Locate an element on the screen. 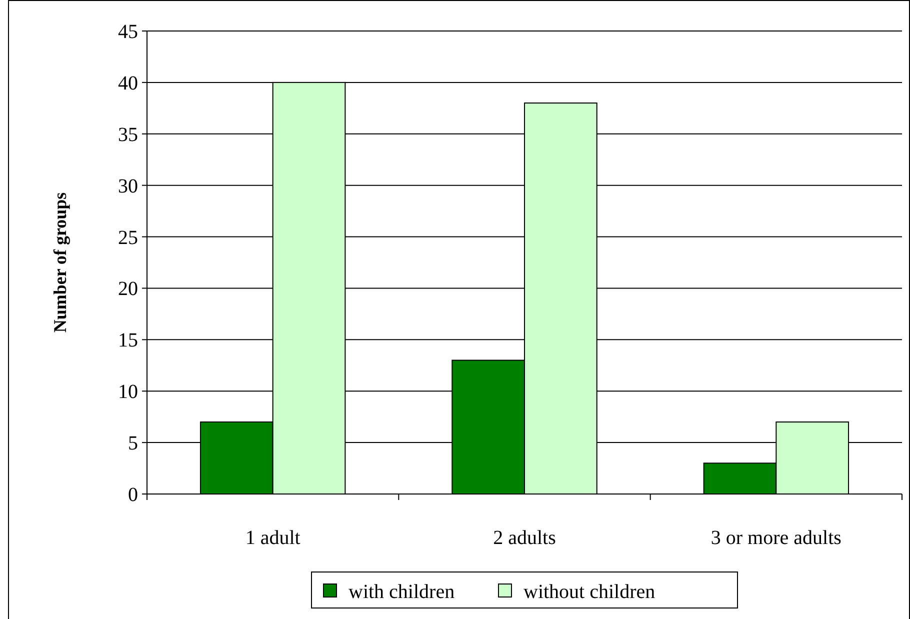 The height and width of the screenshot is (619, 910). y-tick-label: 30 is located at coordinates (128, 186).